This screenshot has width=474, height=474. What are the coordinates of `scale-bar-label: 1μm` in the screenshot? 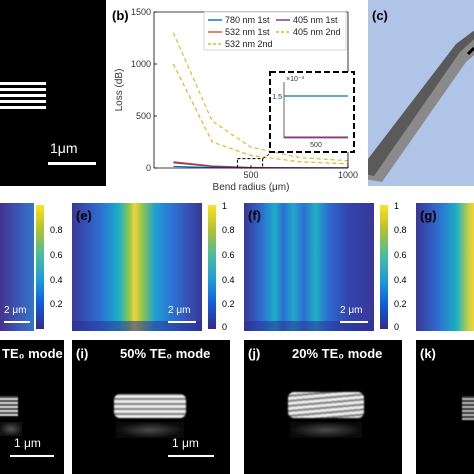 It's located at (64, 148).